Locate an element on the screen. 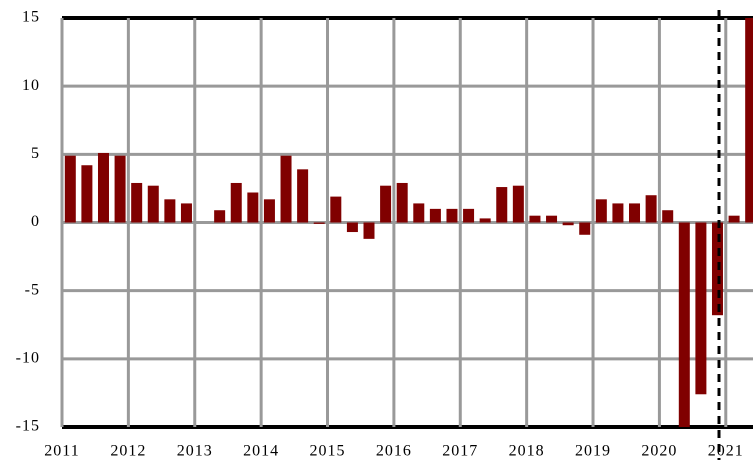 Image resolution: width=753 pixels, height=460 pixels. x-tick-label: 2014 is located at coordinates (261, 451).